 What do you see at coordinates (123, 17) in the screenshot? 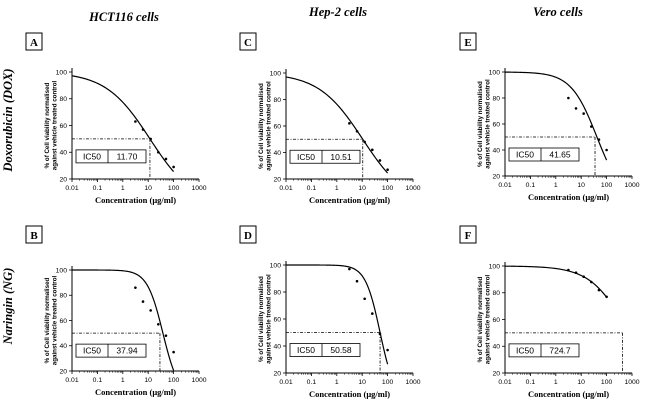
I see `column-title-hct116: HCT116 cells` at bounding box center [123, 17].